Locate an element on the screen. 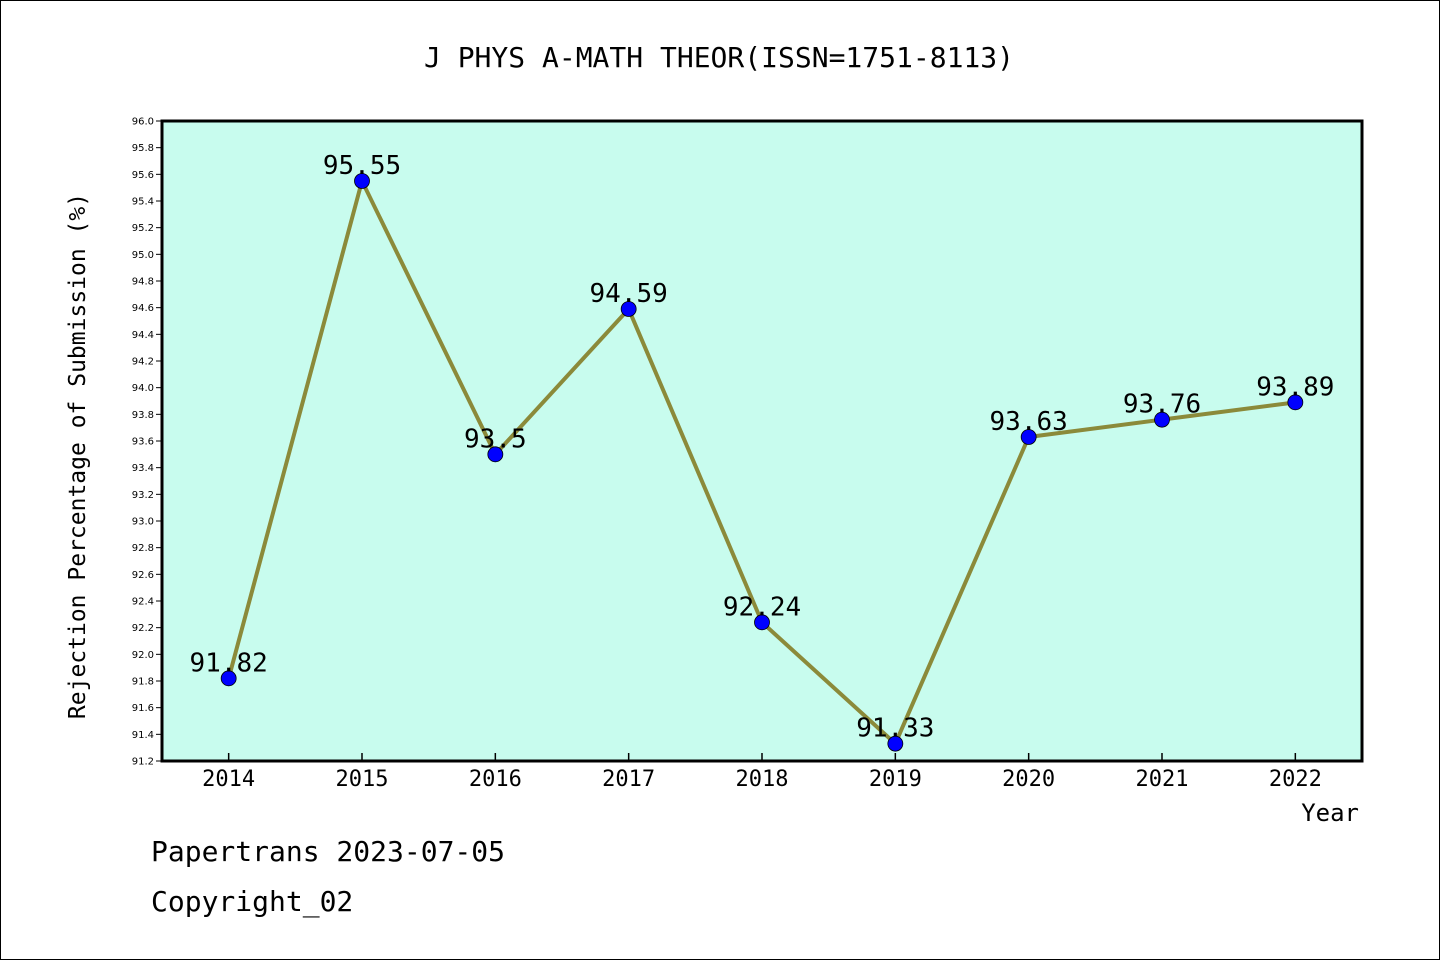  data-label: 95.55 is located at coordinates (362, 166).